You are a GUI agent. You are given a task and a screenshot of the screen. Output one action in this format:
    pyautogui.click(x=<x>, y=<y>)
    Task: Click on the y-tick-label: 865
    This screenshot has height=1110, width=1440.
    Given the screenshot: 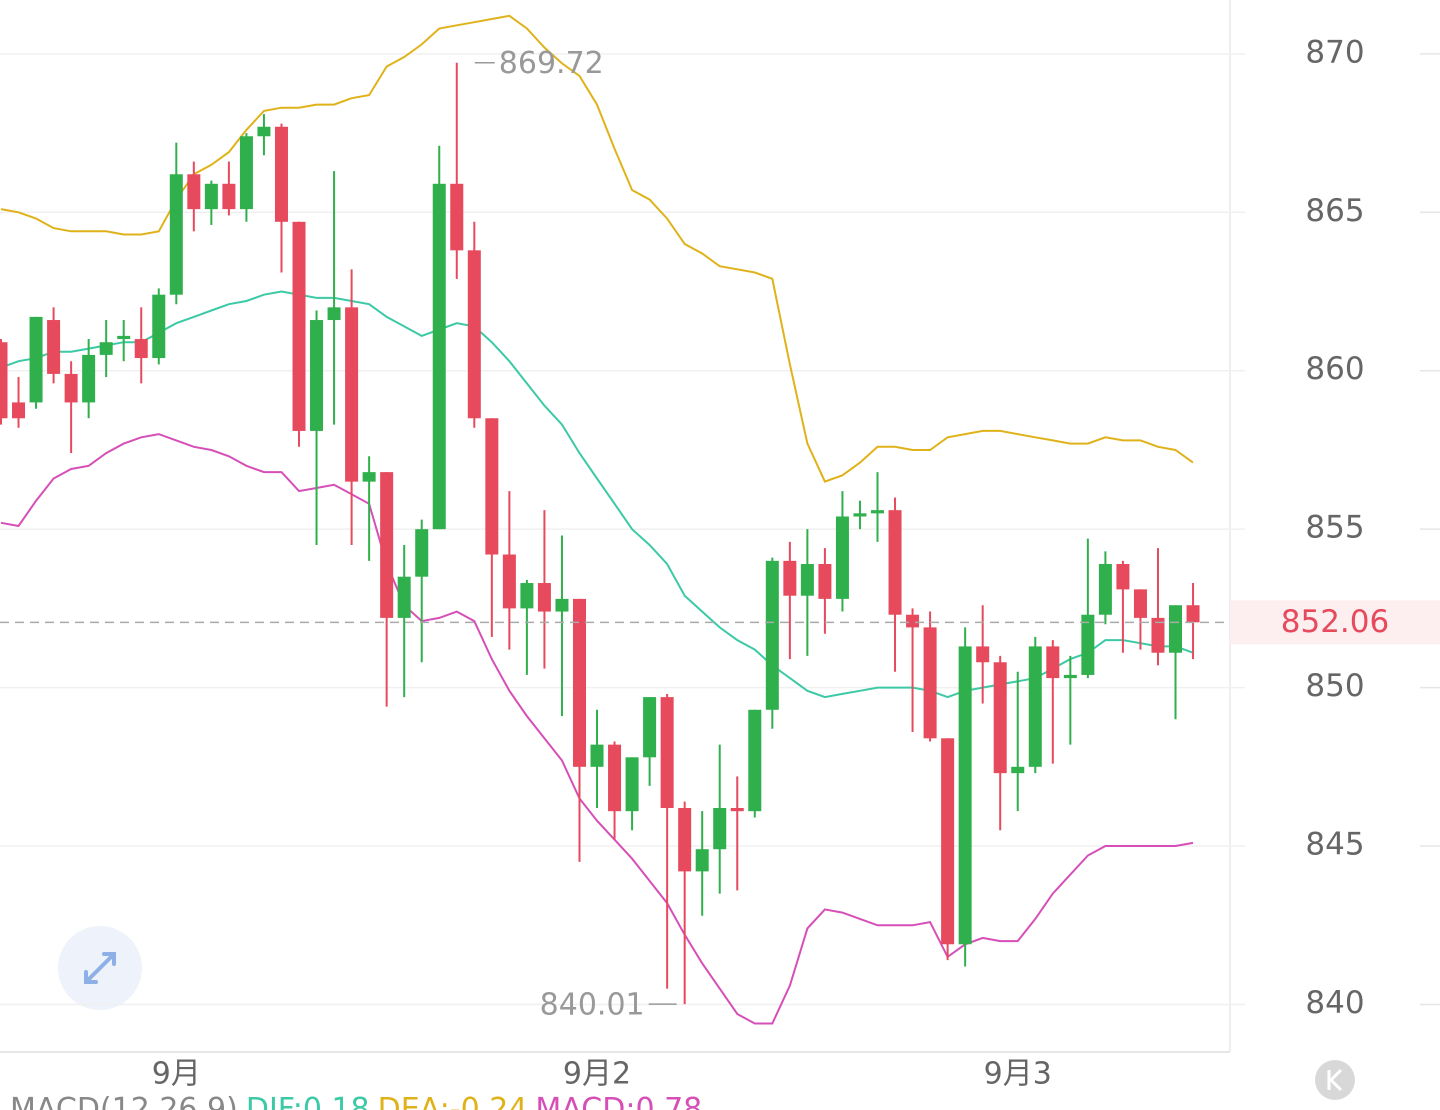 What is the action you would take?
    pyautogui.click(x=1334, y=211)
    